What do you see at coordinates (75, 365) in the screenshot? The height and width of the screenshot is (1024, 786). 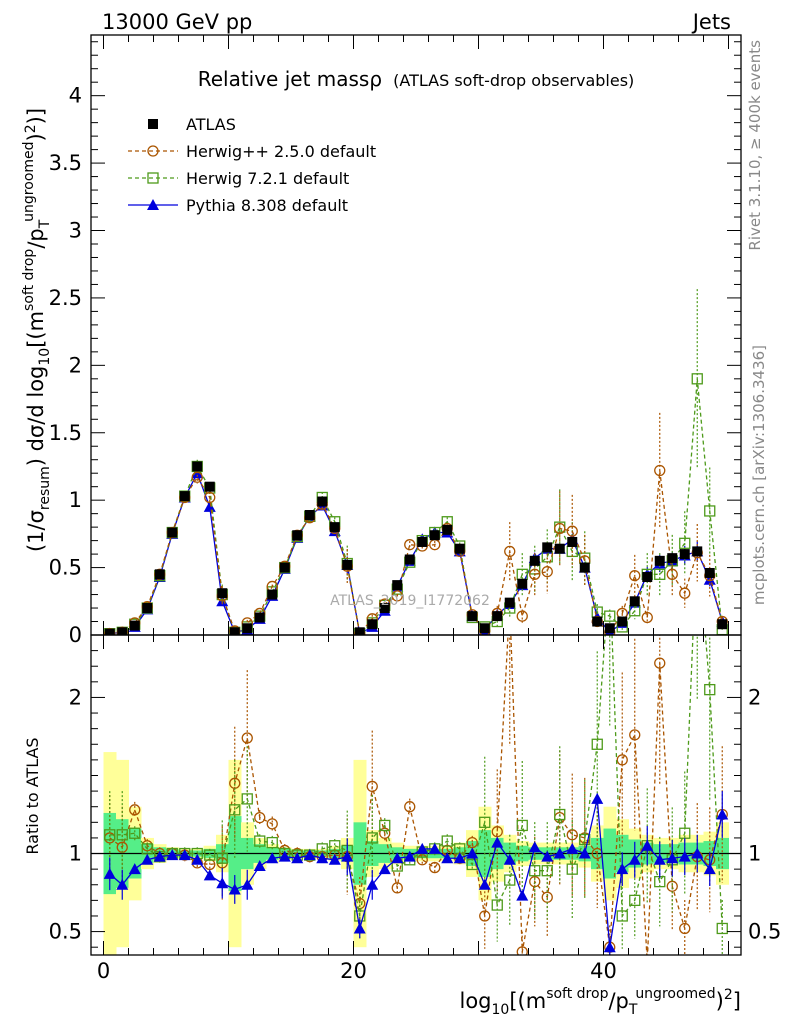 I see `y-tick-label: 2` at bounding box center [75, 365].